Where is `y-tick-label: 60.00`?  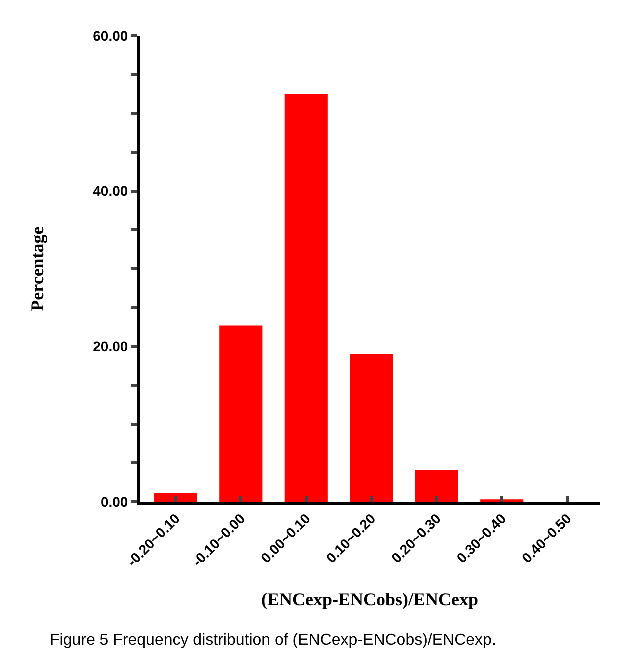 y-tick-label: 60.00 is located at coordinates (110, 36).